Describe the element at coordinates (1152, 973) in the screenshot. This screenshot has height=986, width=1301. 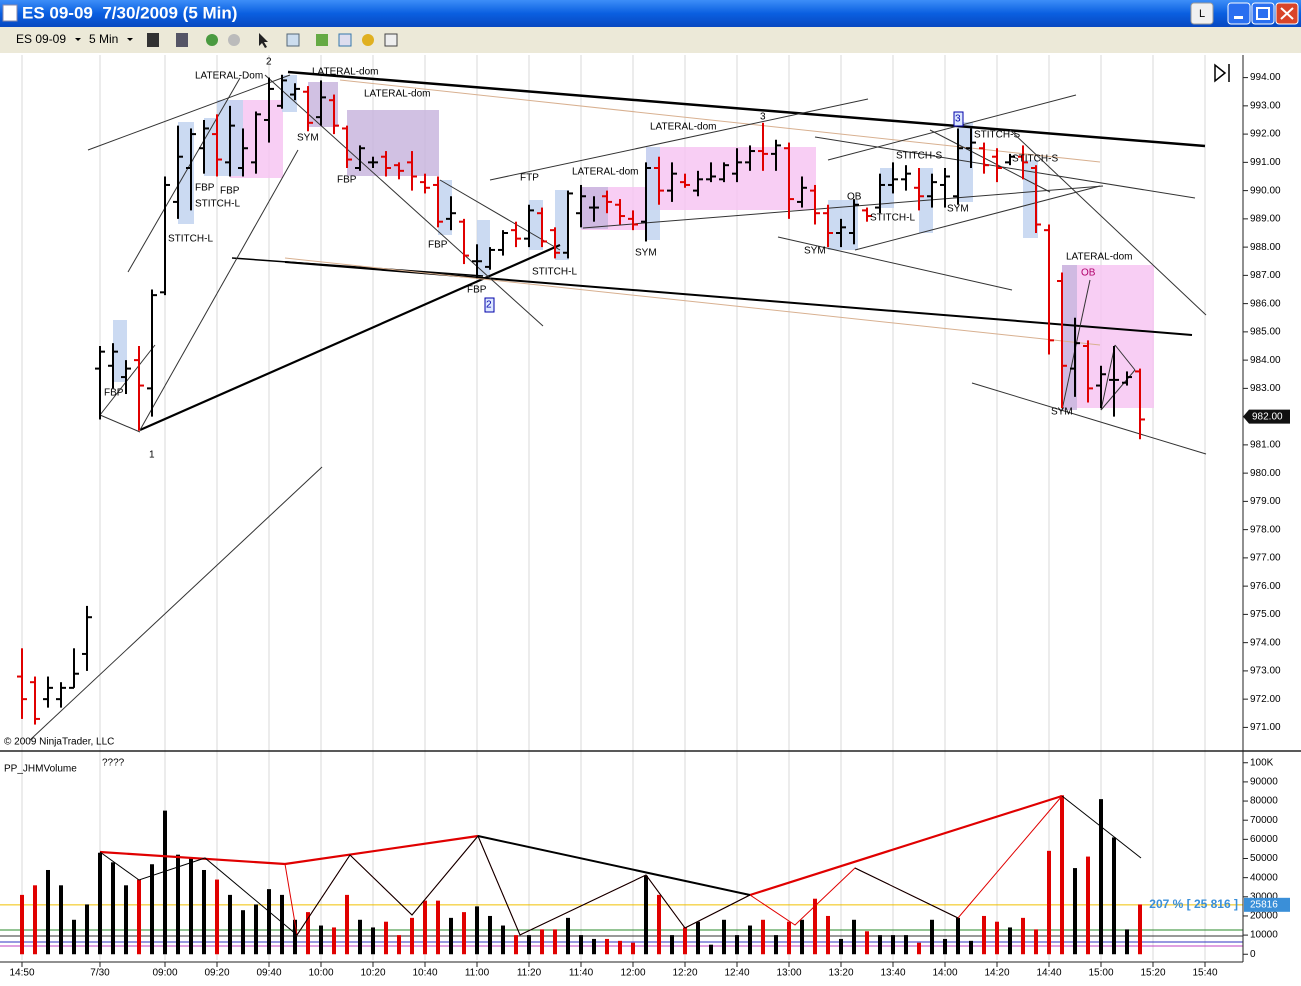
I see `x-tick-label: 15:20` at that location.